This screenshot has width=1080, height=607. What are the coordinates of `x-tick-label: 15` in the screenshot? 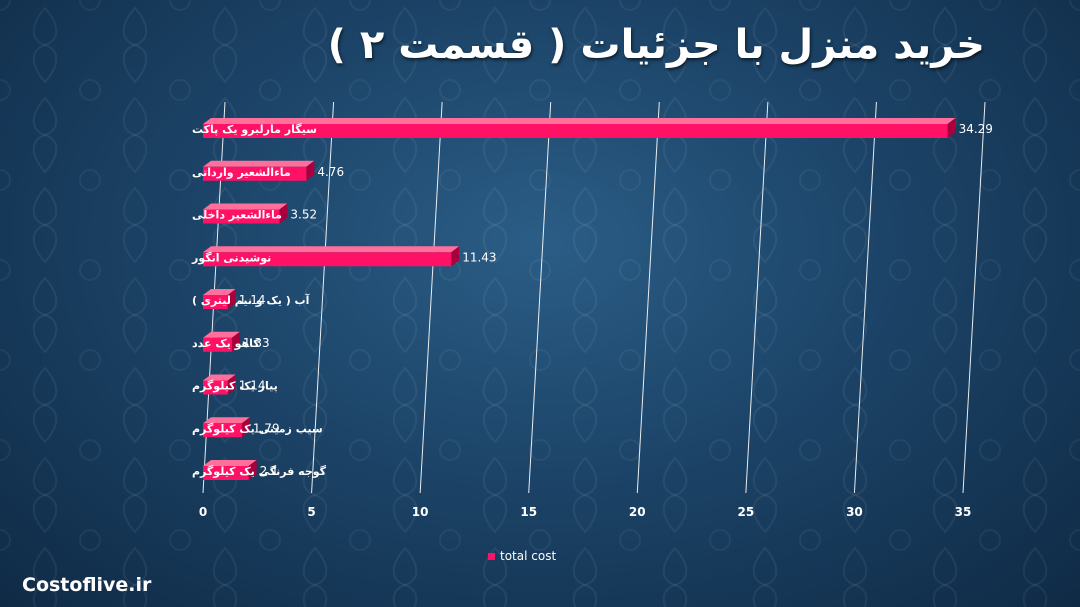 It's located at (528, 512).